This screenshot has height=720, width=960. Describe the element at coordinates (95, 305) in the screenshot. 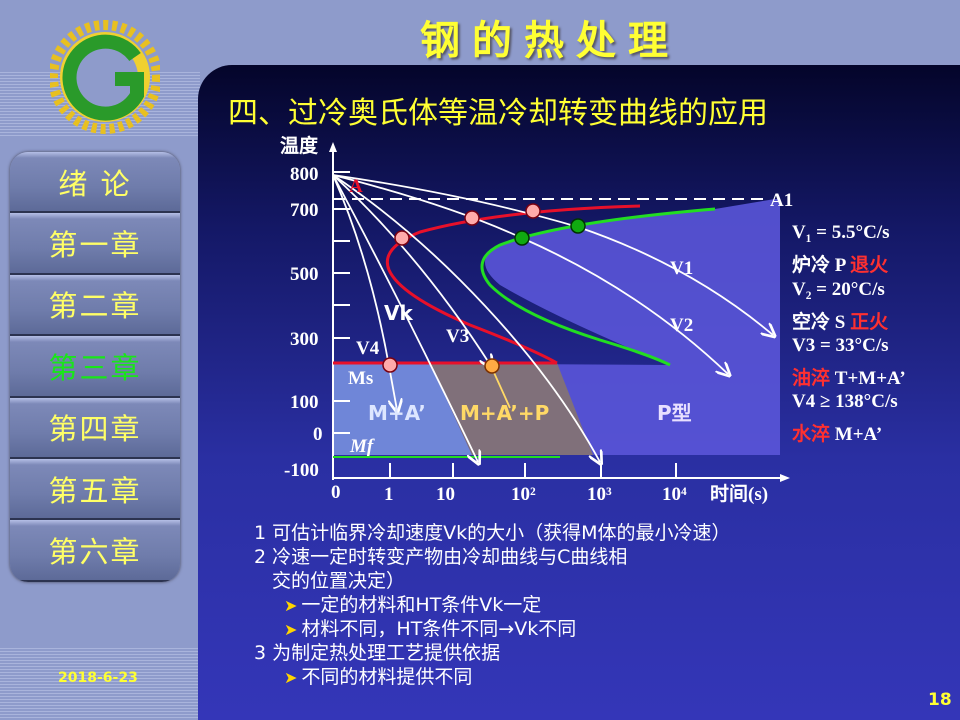

I see `nav-item-chapter-2: 第二章` at that location.